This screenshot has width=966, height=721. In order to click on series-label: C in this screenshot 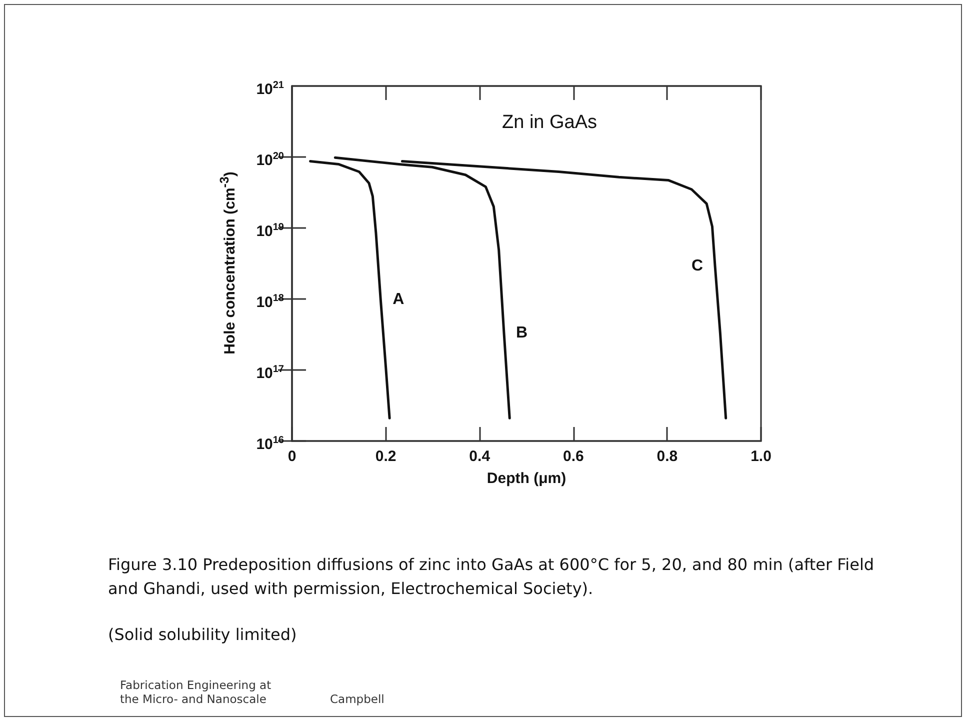, I will do `click(697, 266)`.